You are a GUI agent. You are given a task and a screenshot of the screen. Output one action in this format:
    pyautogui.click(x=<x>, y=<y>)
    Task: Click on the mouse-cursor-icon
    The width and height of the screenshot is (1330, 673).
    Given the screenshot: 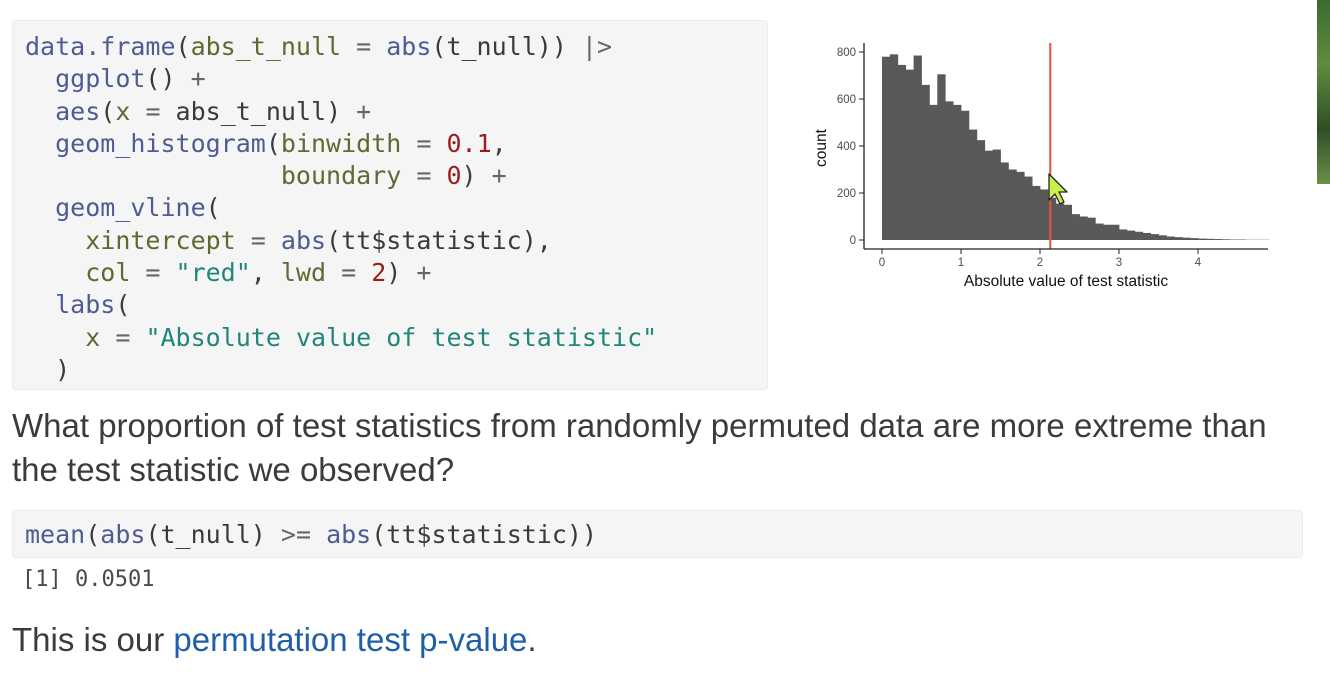 What is the action you would take?
    pyautogui.click(x=1058, y=189)
    